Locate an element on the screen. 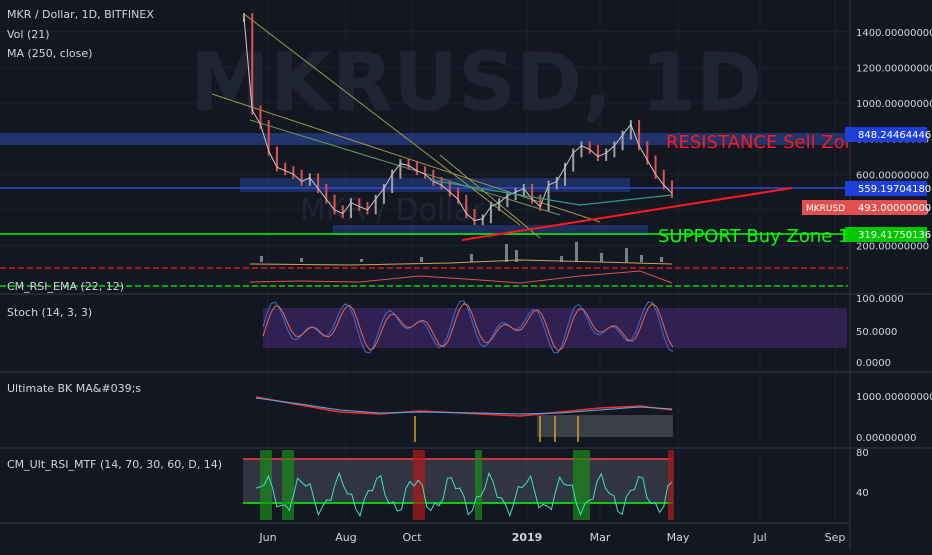 The height and width of the screenshot is (555, 932). sub-y-tick-label: 1000.00000000 is located at coordinates (894, 397).